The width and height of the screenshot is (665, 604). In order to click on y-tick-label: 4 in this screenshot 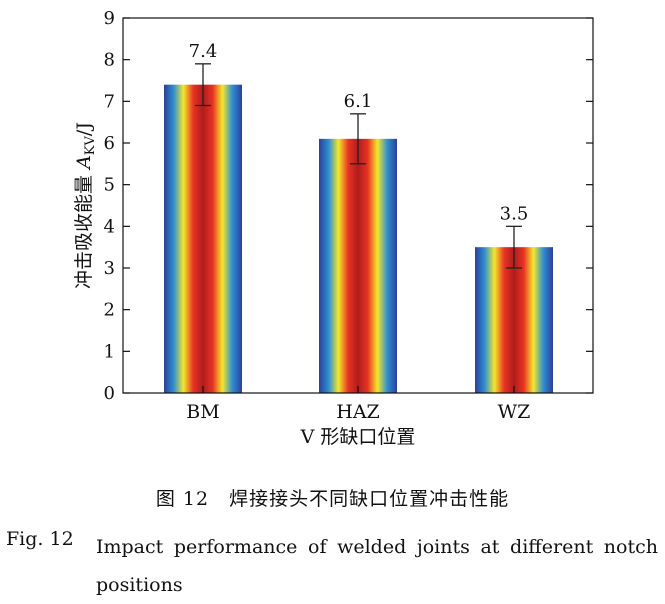, I will do `click(109, 226)`.